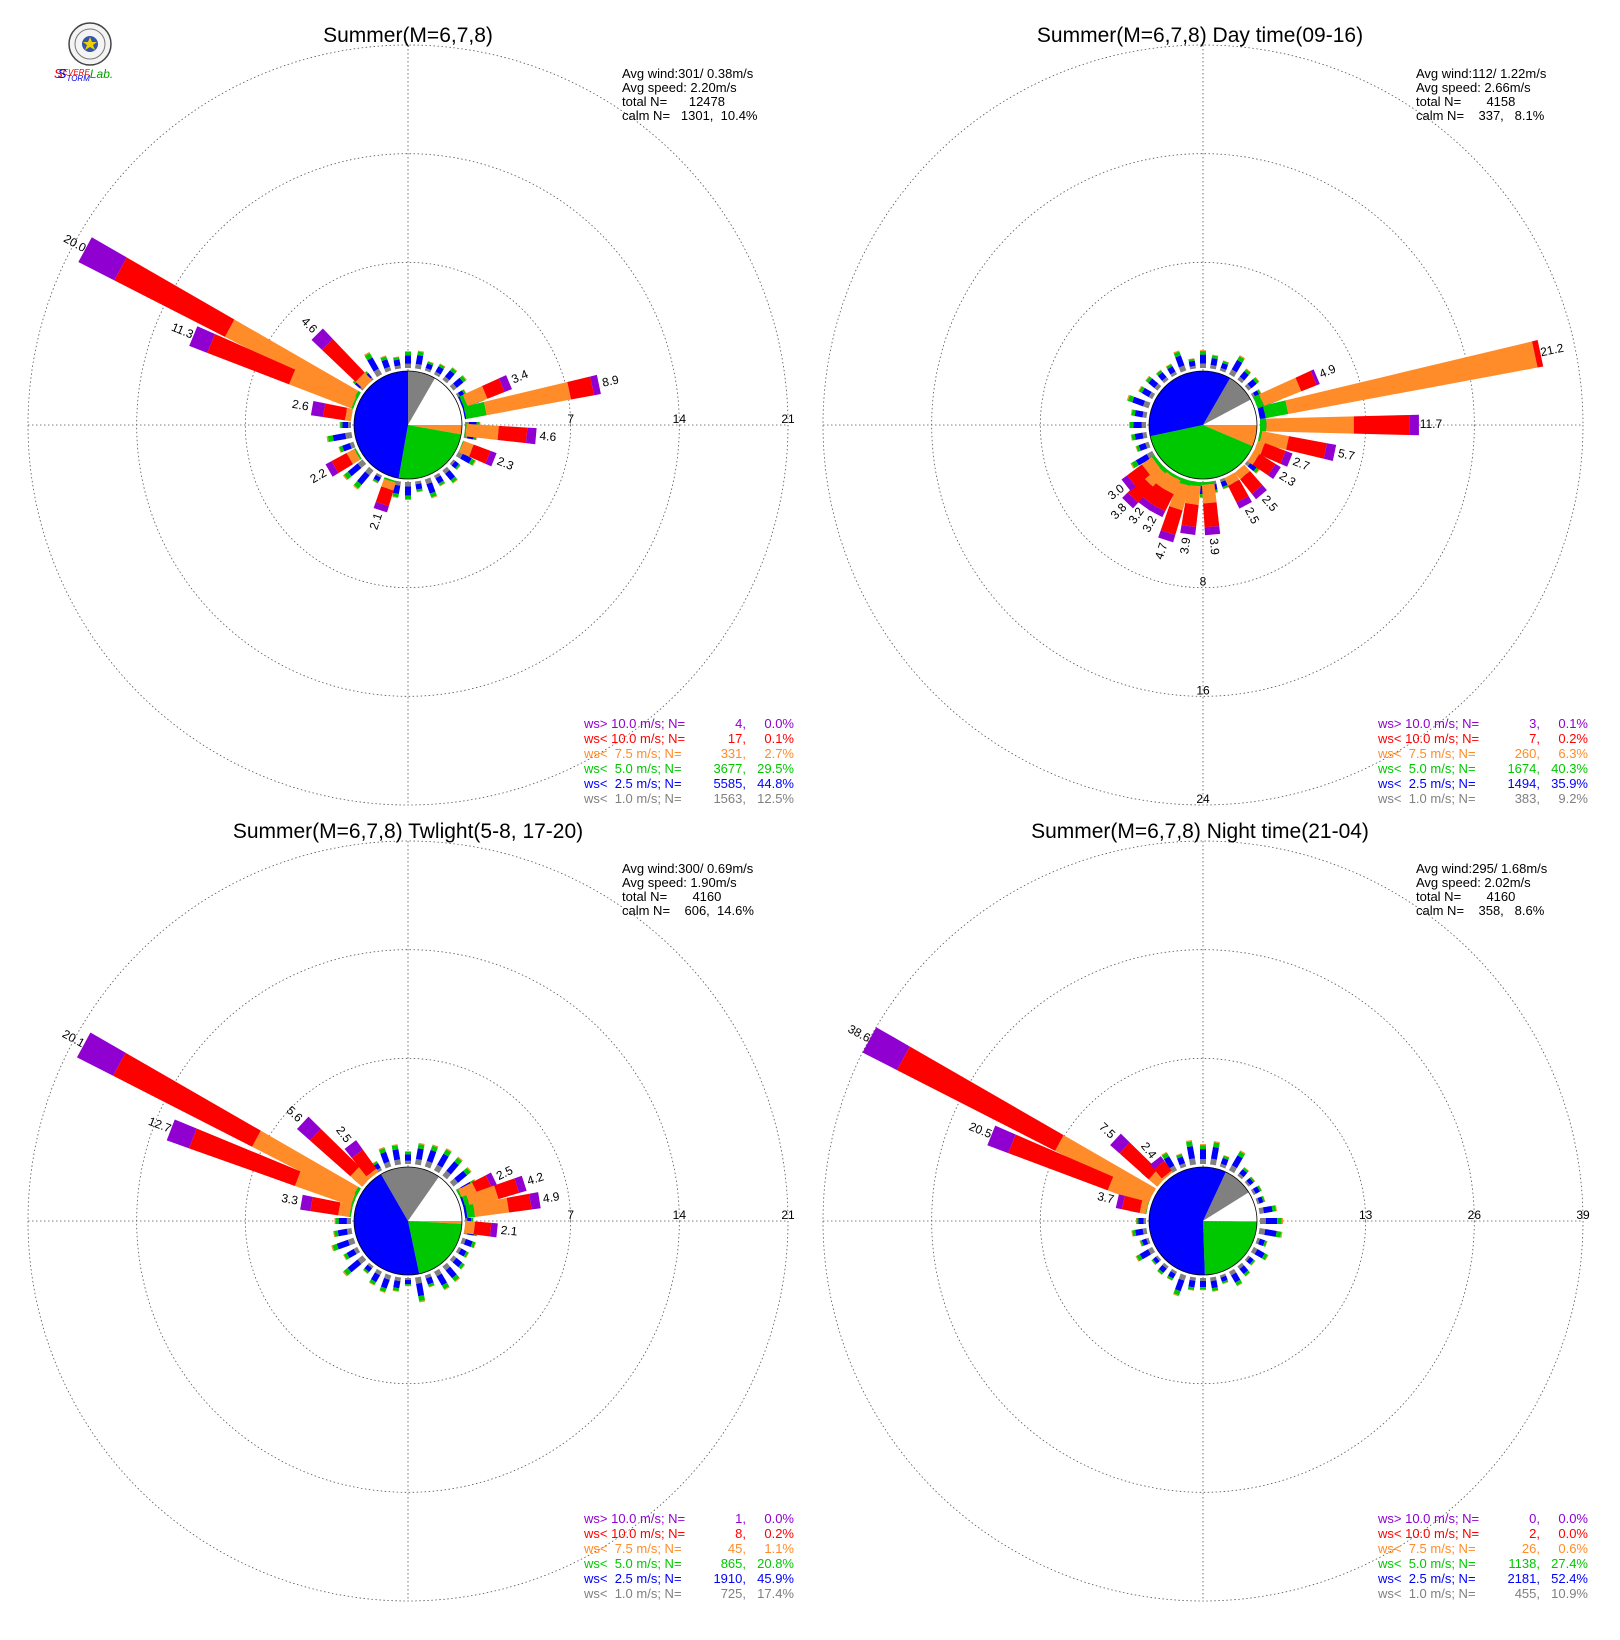 The image size is (1620, 1640). I want to click on legend-count: 2,, so click(1534, 1533).